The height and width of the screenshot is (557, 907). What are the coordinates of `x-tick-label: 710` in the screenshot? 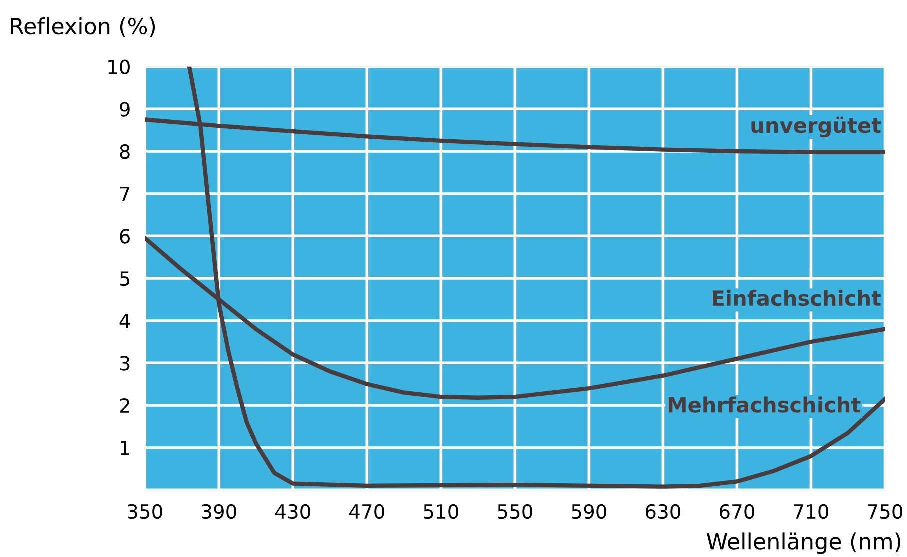 It's located at (811, 512).